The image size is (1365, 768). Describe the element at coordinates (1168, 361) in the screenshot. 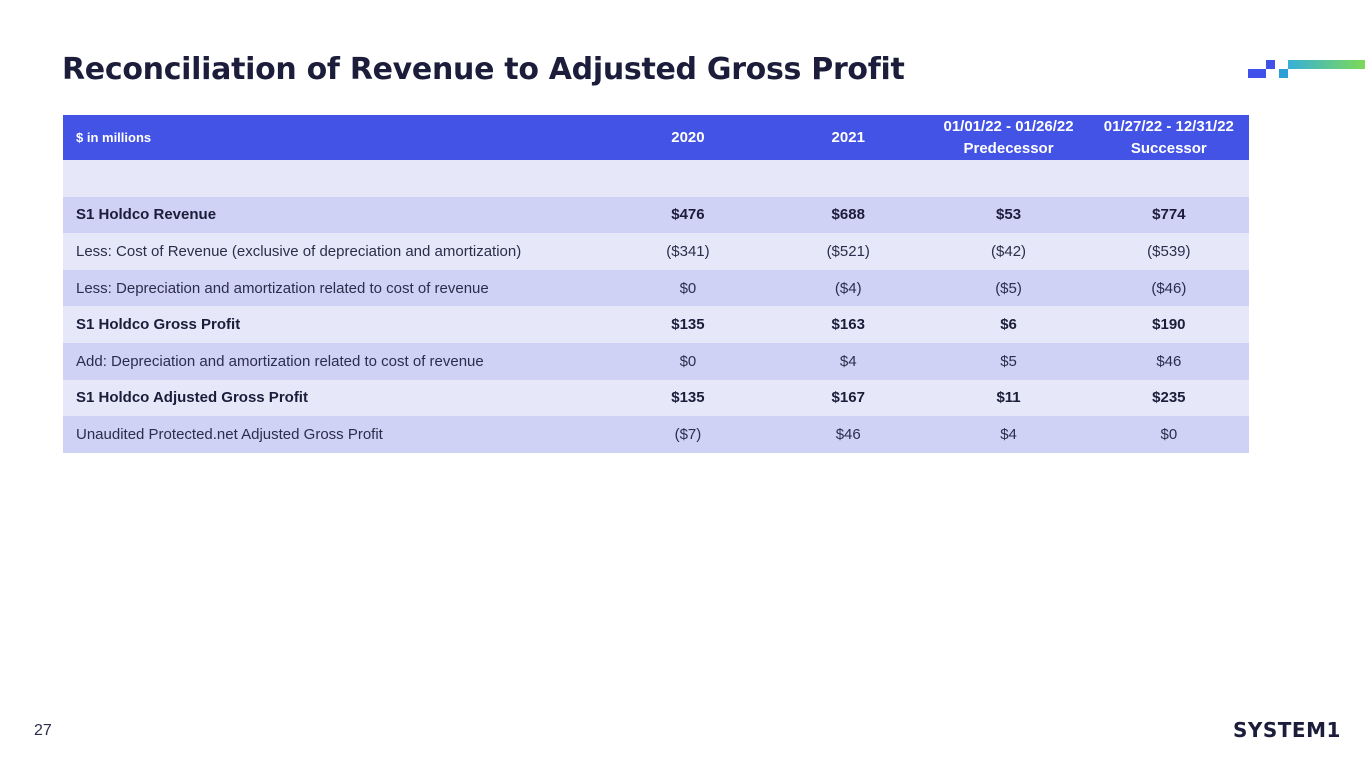

I see `cell-successor: $46` at that location.